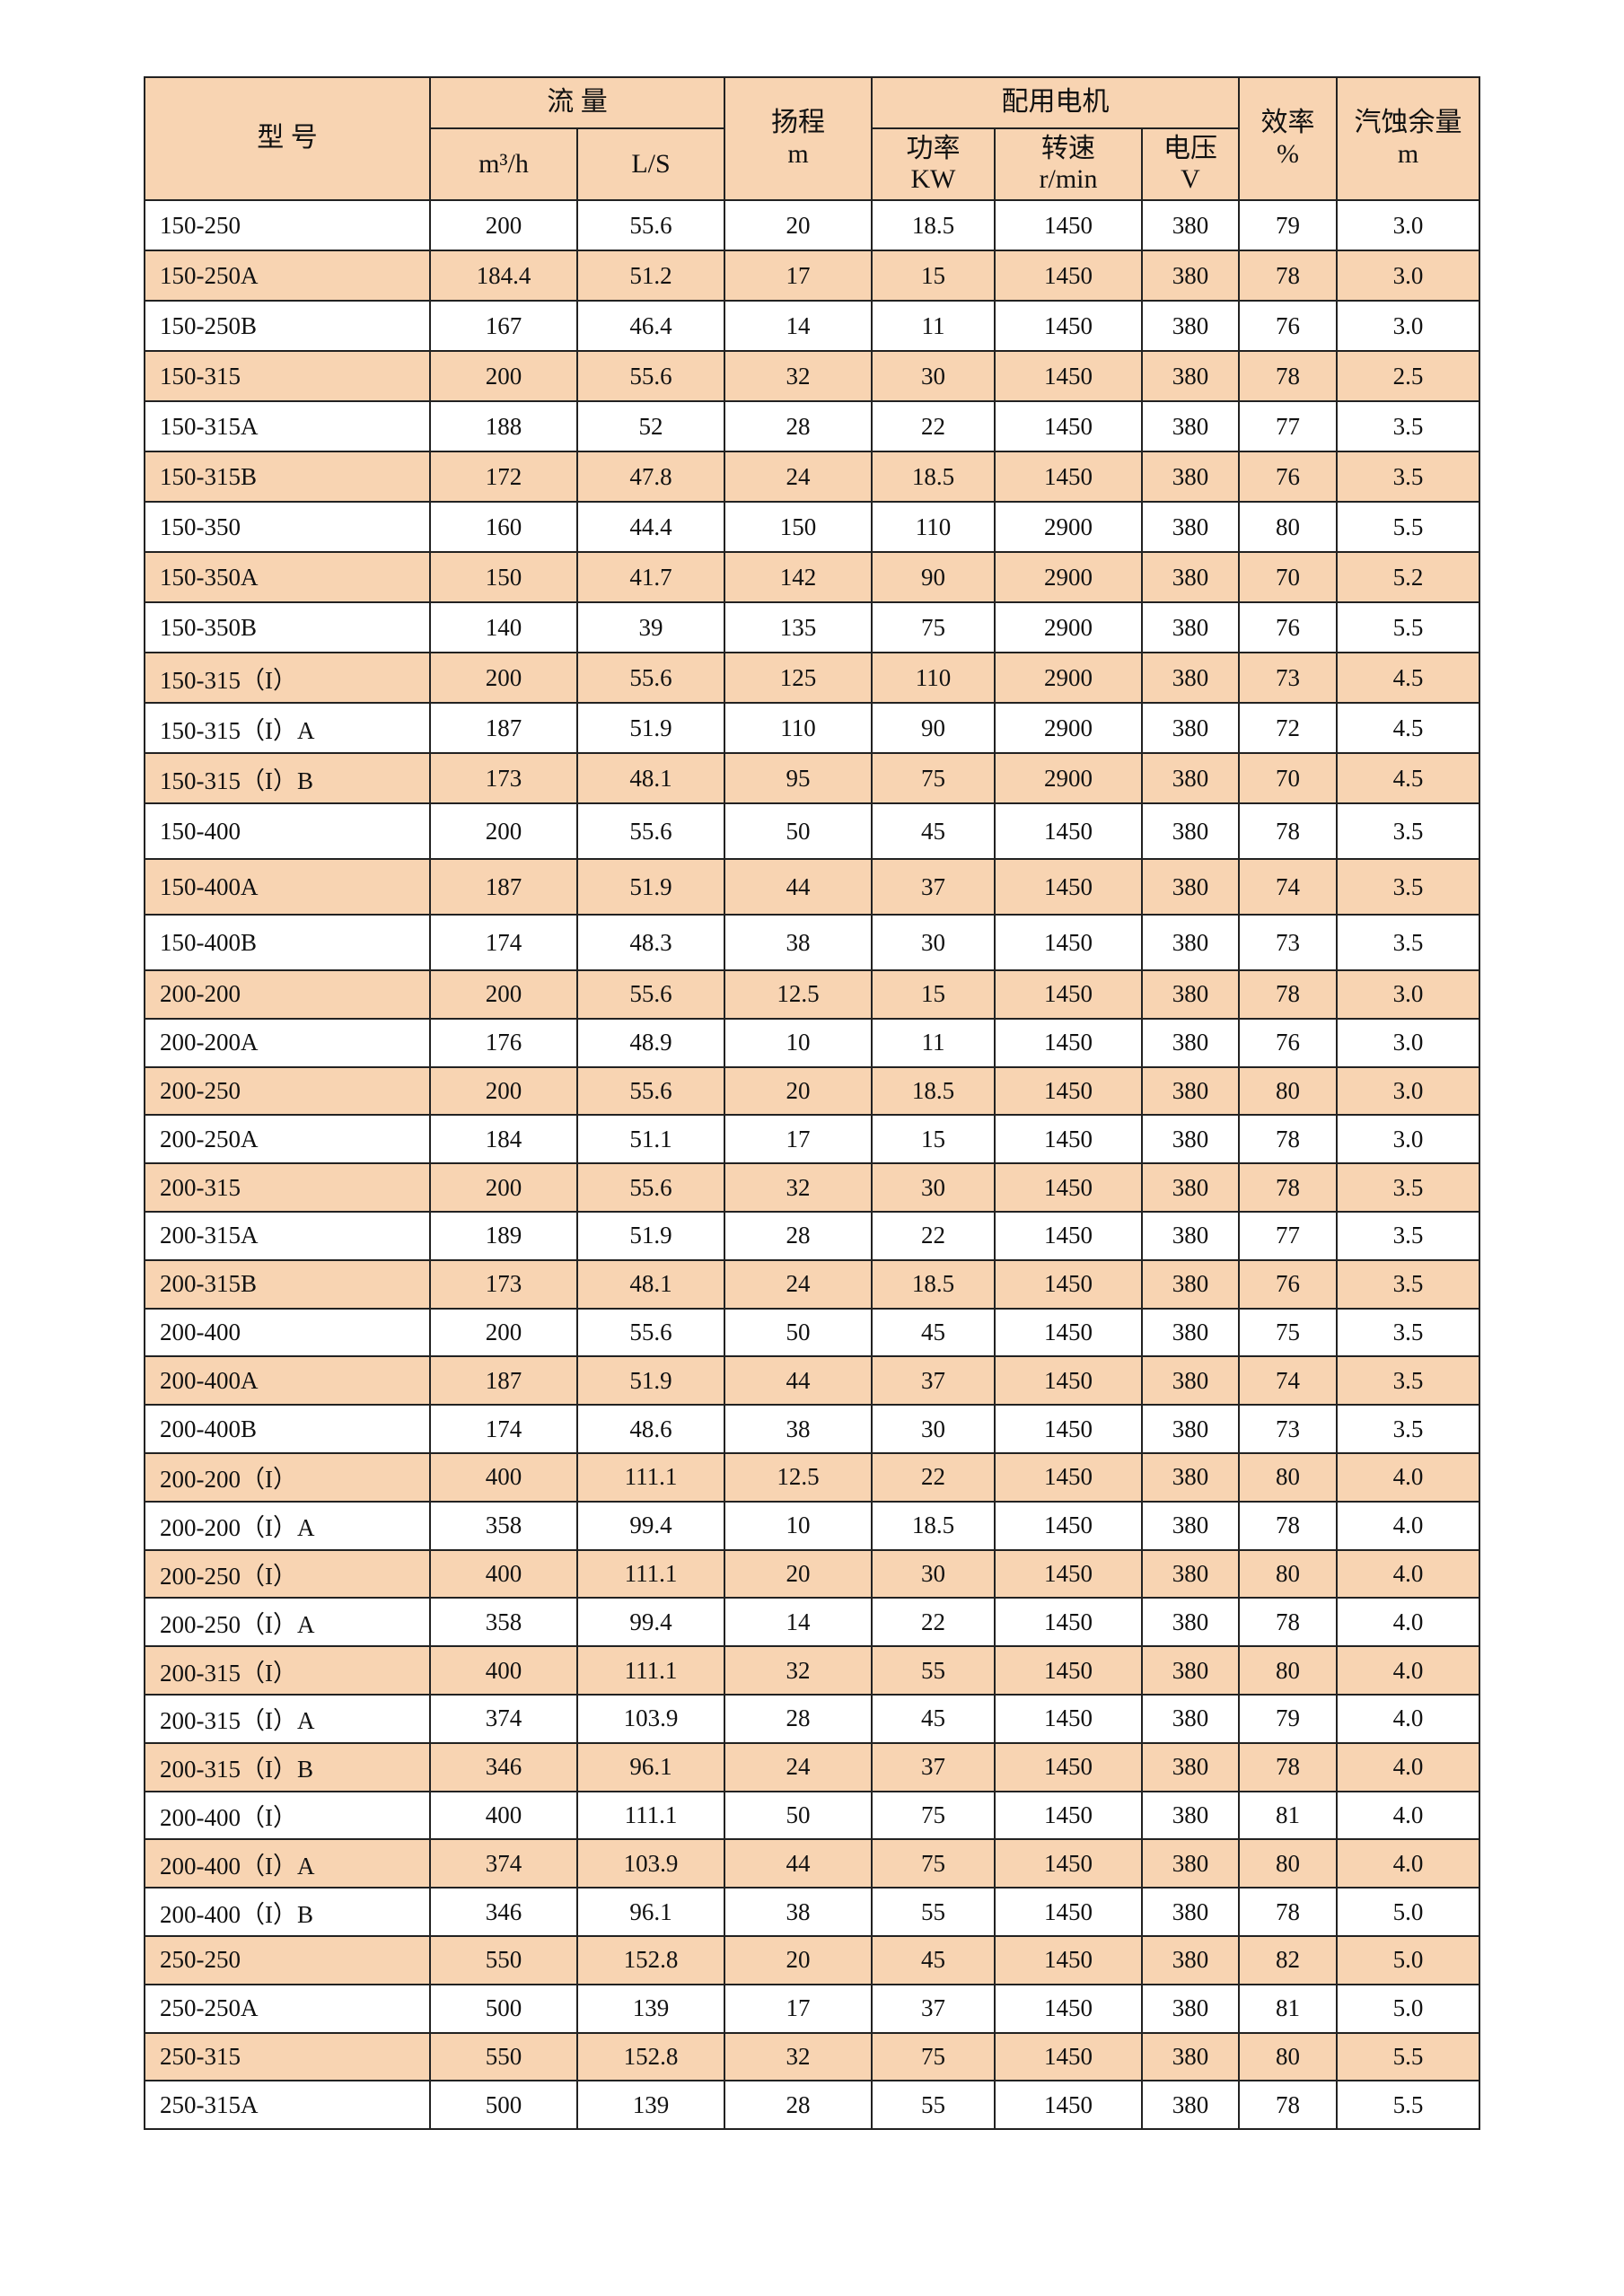 This screenshot has width=1624, height=2296. Describe the element at coordinates (503, 2009) in the screenshot. I see `value-cell: 500` at that location.